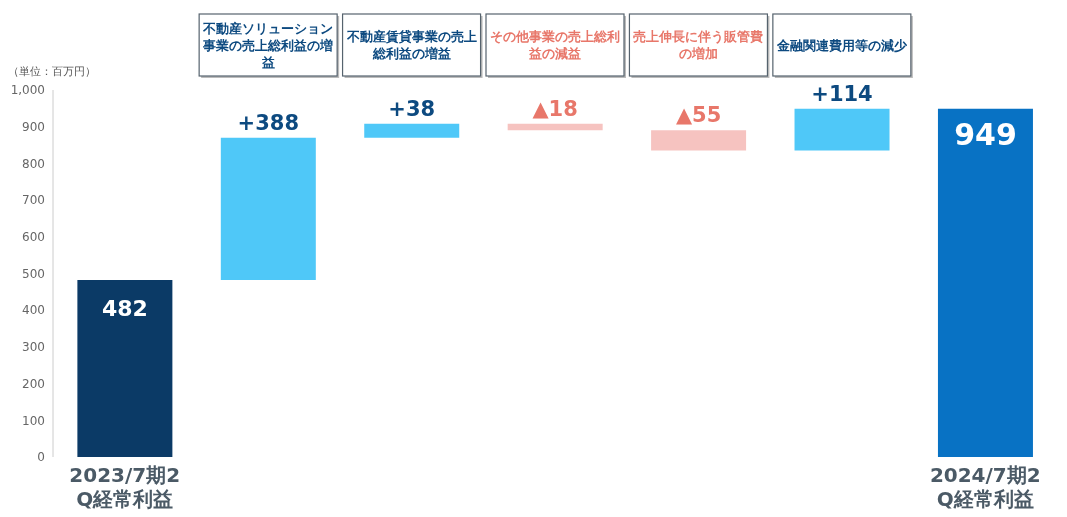 The width and height of the screenshot is (1067, 517). I want to click on x-tick-label: 金融関連費用等の減少, so click(841, 45).